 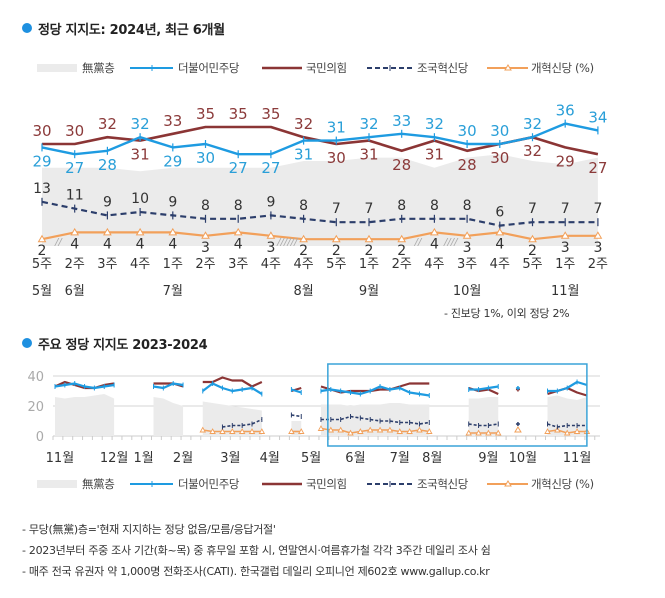 What do you see at coordinates (57, 68) in the screenshot?
I see `legend-nonpartisan-swatch` at bounding box center [57, 68].